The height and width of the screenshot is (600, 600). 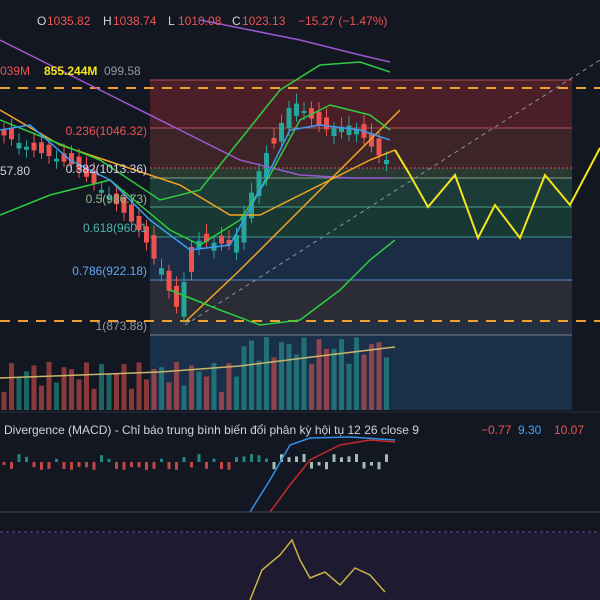 What do you see at coordinates (497, 194) in the screenshot?
I see `projection-line` at bounding box center [497, 194].